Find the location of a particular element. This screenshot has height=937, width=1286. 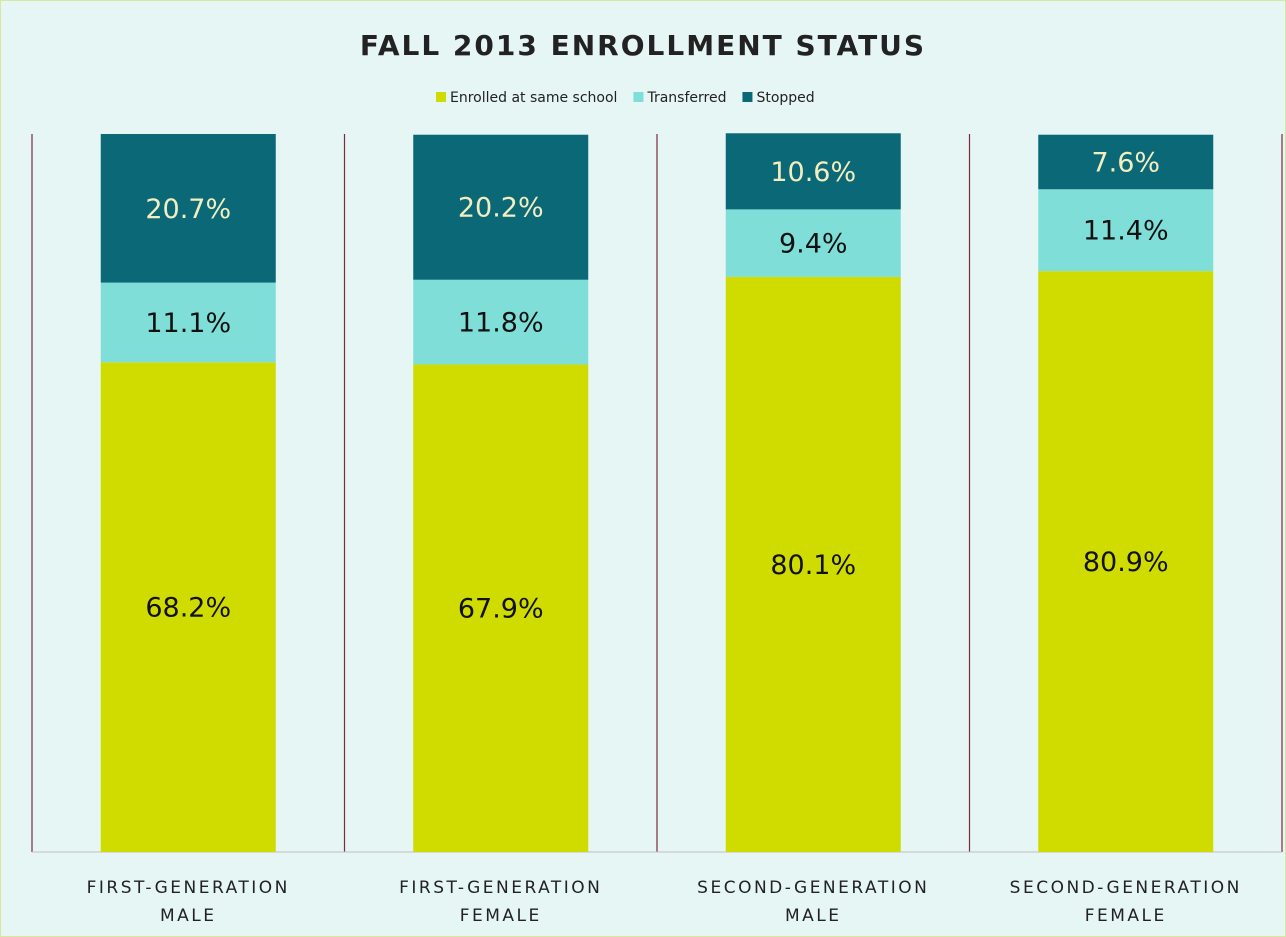

x-tick-label: SECOND-GENERATION FEMALE is located at coordinates (1125, 902).